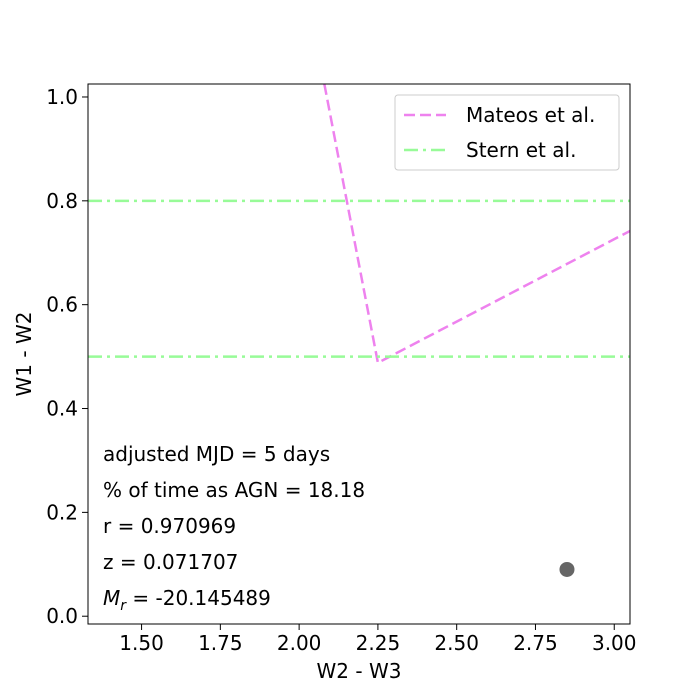  I want to click on legend: Mateos et al. Stern et al., so click(507, 132).